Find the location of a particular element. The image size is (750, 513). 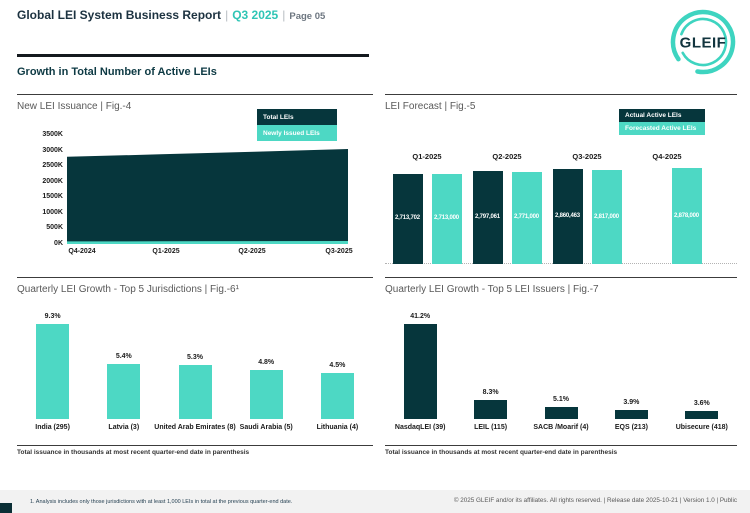

fig4-title: New LEI Issuance | Fig.-4 is located at coordinates (74, 106).